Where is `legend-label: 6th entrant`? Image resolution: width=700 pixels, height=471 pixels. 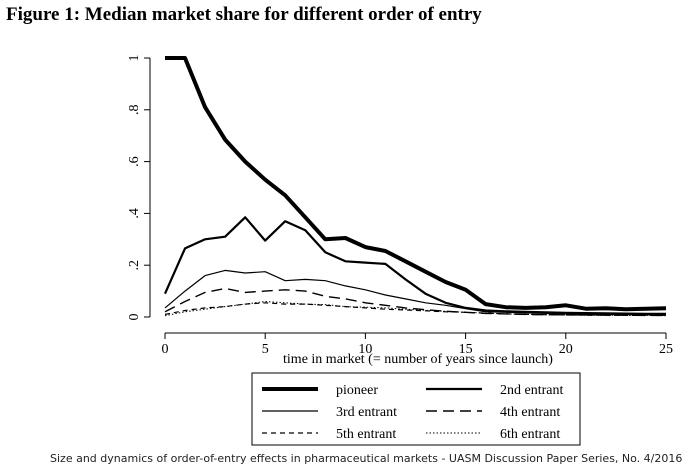
legend-label: 6th entrant is located at coordinates (530, 434).